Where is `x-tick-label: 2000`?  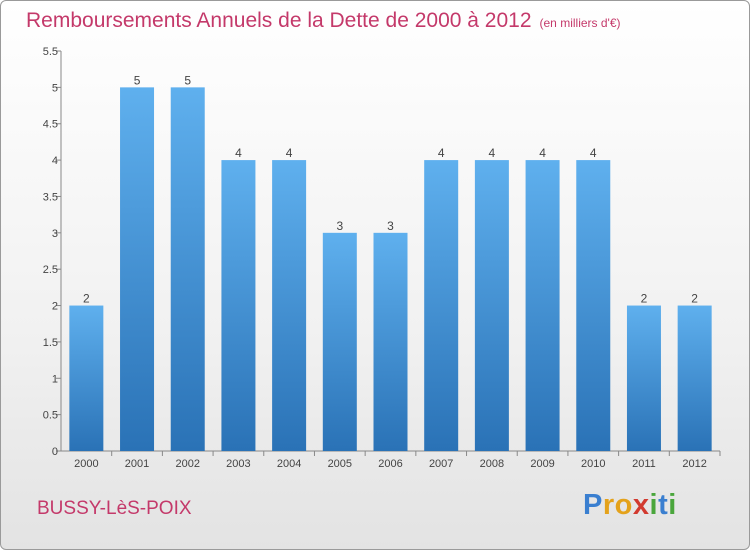 x-tick-label: 2000 is located at coordinates (86, 464).